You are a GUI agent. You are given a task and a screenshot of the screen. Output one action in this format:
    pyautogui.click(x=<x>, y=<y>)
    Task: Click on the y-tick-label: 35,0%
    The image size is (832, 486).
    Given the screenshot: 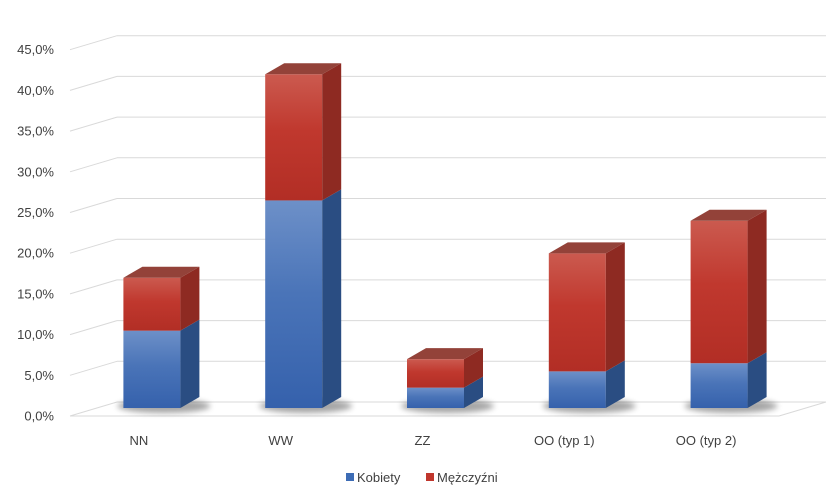 What is the action you would take?
    pyautogui.click(x=35, y=131)
    